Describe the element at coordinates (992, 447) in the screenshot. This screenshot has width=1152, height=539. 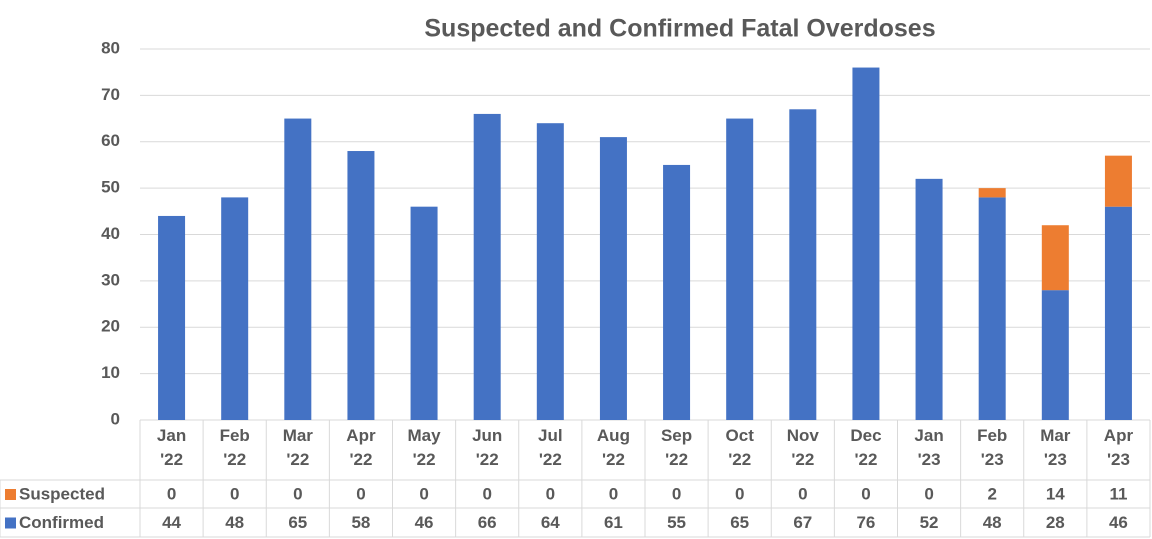
I see `x-tick-label: Feb '23` at that location.